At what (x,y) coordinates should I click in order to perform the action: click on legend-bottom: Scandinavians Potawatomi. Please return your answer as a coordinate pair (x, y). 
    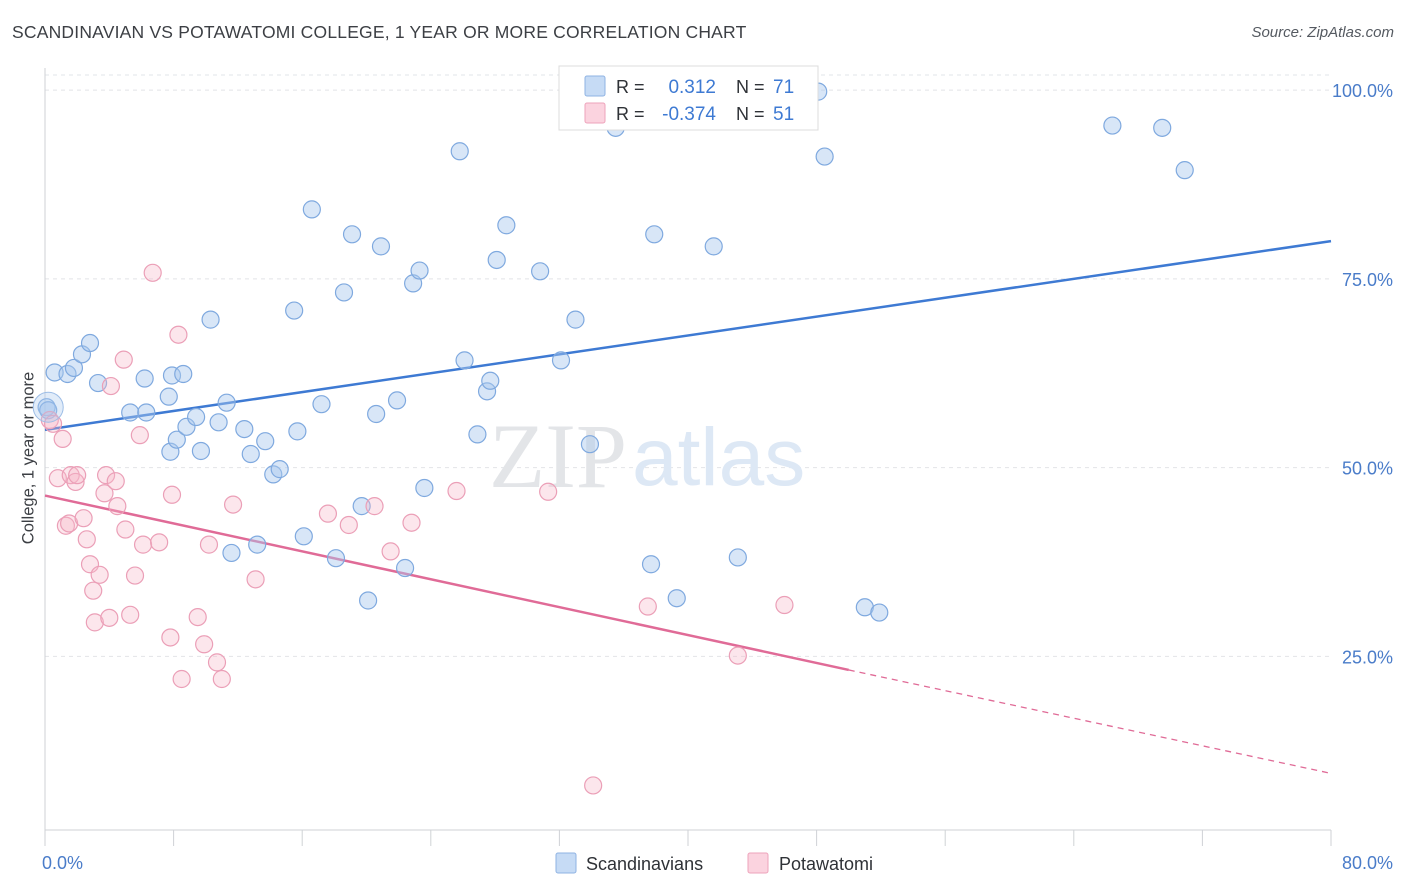
    Looking at the image, I should click on (714, 863).